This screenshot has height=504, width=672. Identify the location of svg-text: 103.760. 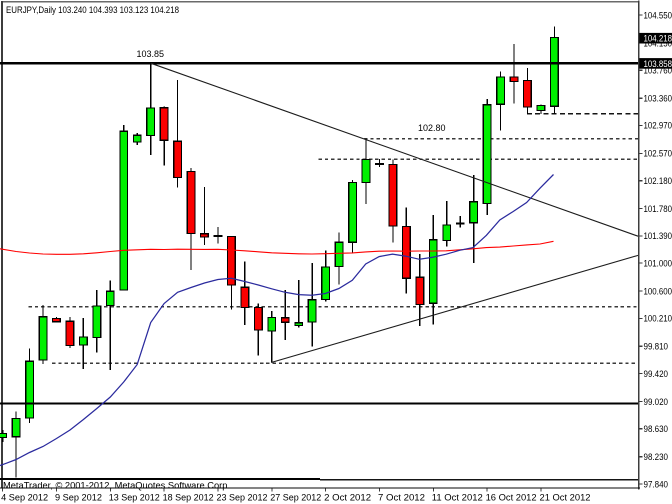
(658, 71).